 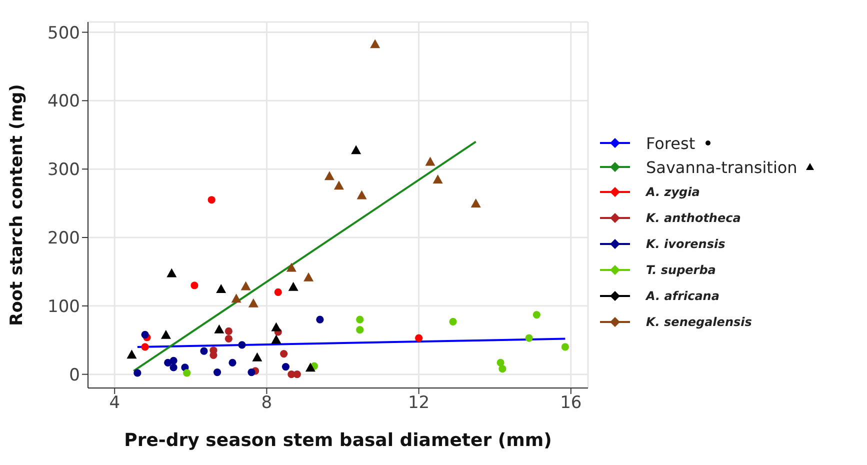 What do you see at coordinates (681, 270) in the screenshot?
I see `legend-label: T. superba` at bounding box center [681, 270].